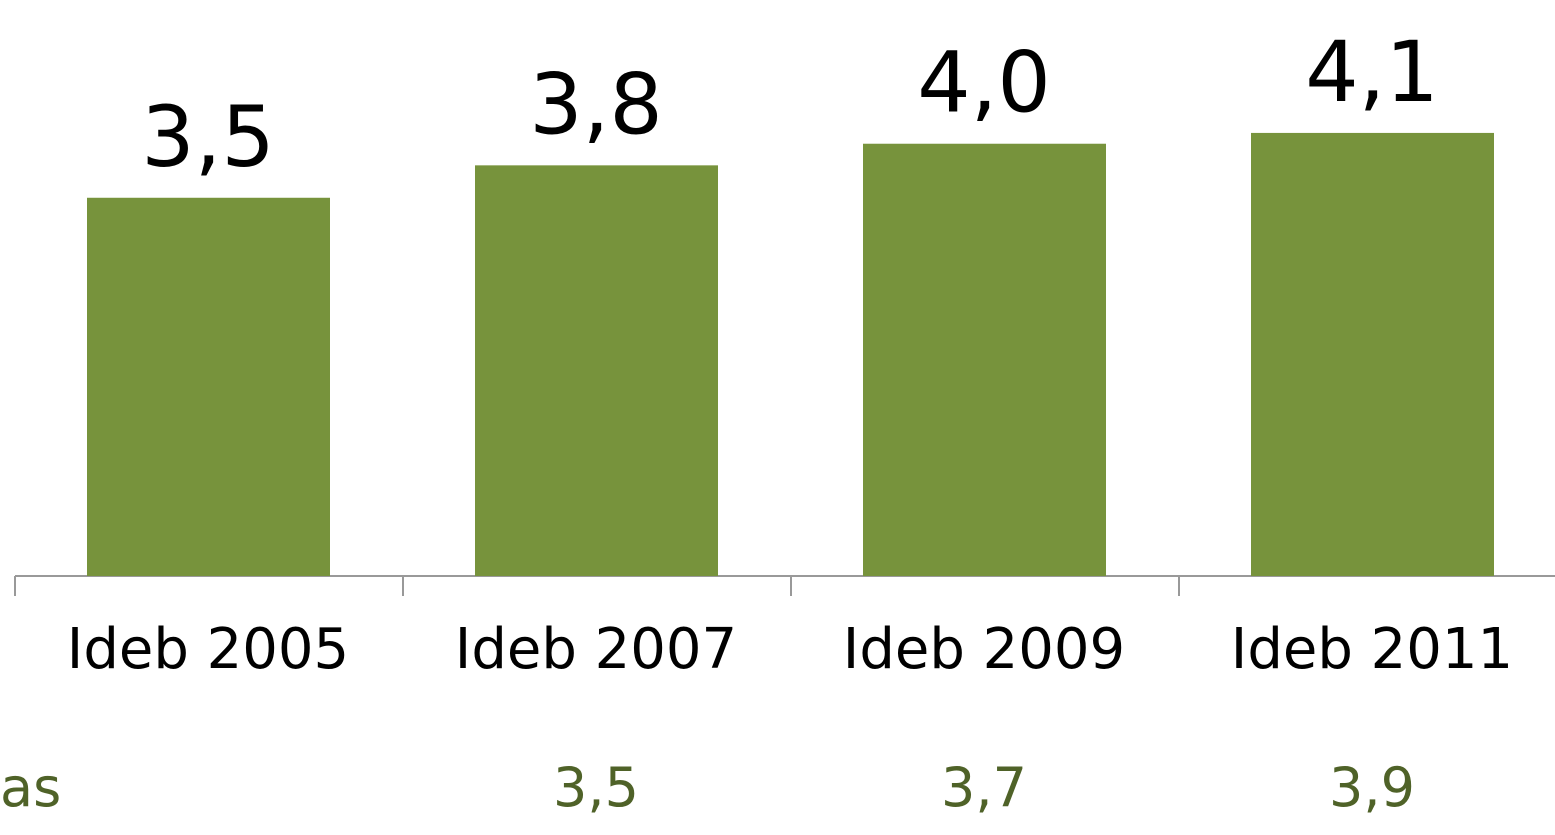 The height and width of the screenshot is (835, 1555). Describe the element at coordinates (1372, 72) in the screenshot. I see `data-label: 4,1` at that location.